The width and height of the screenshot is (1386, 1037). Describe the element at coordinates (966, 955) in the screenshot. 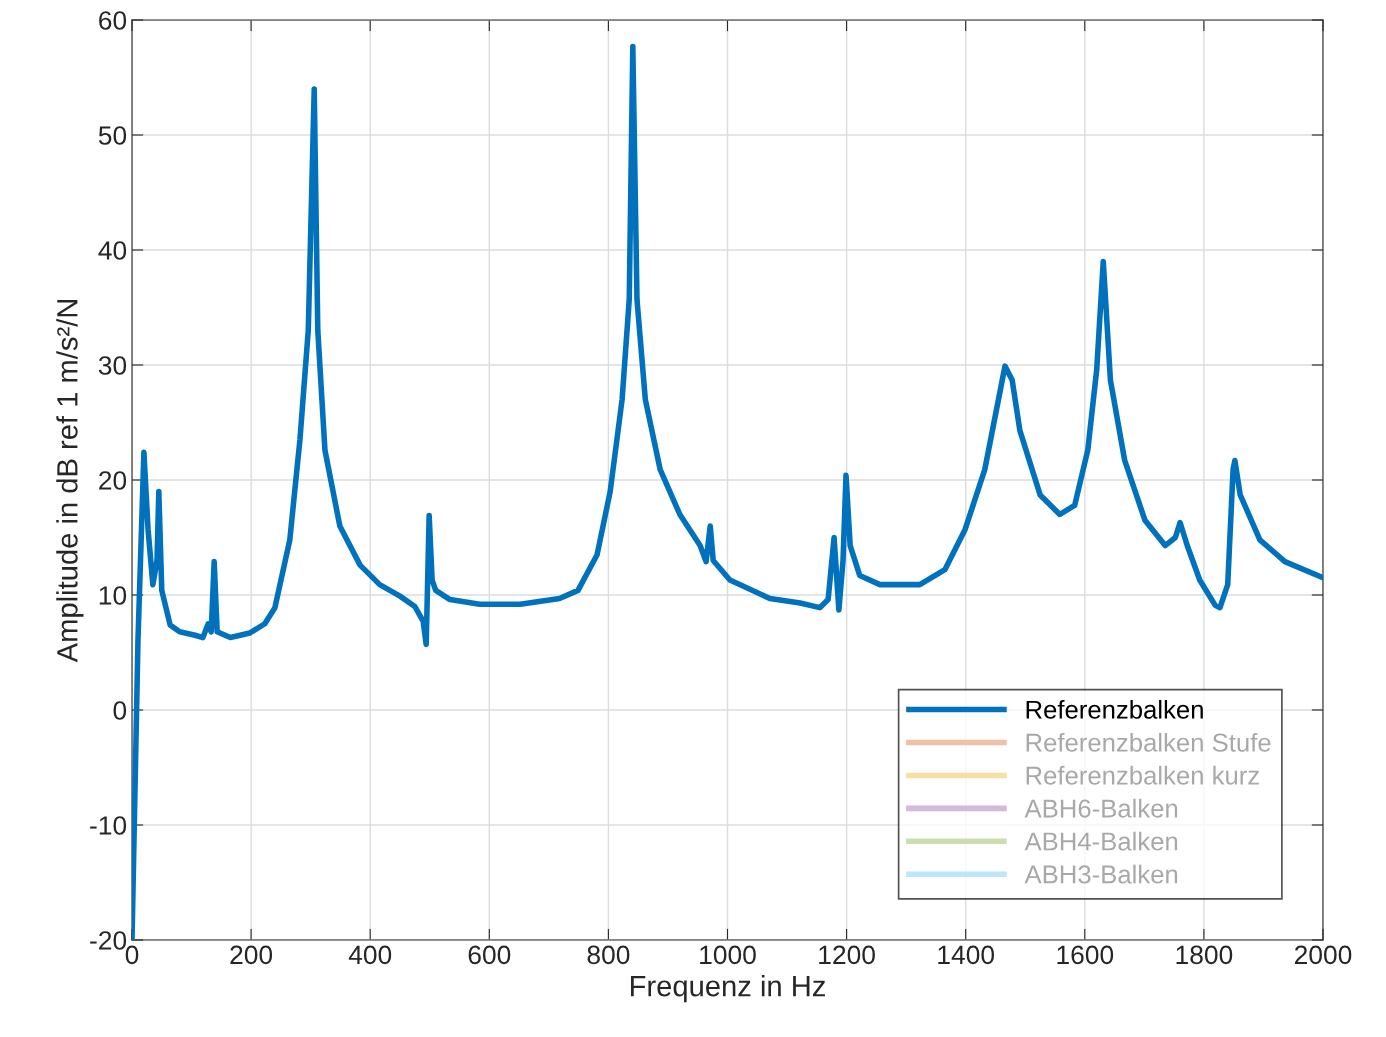

I see `x-tick-label: 1400` at that location.